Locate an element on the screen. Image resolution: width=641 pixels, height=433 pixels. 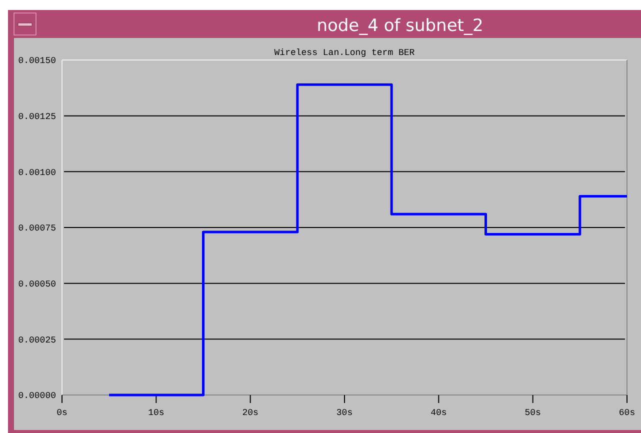
x-tick-label: 60s is located at coordinates (627, 413).